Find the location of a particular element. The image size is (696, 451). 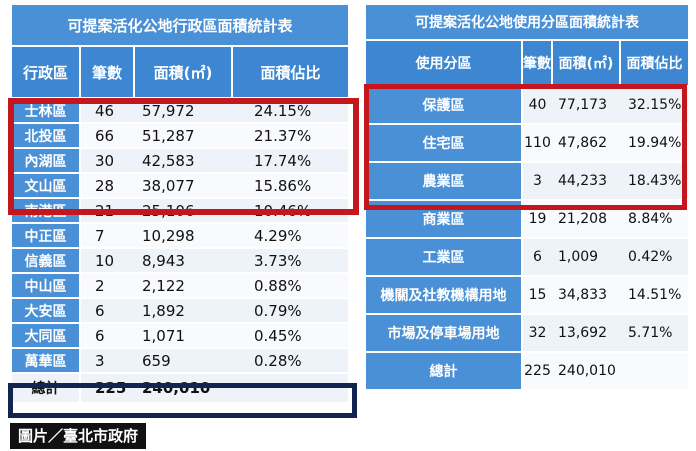

cell-area: 21,208 is located at coordinates (586, 219).